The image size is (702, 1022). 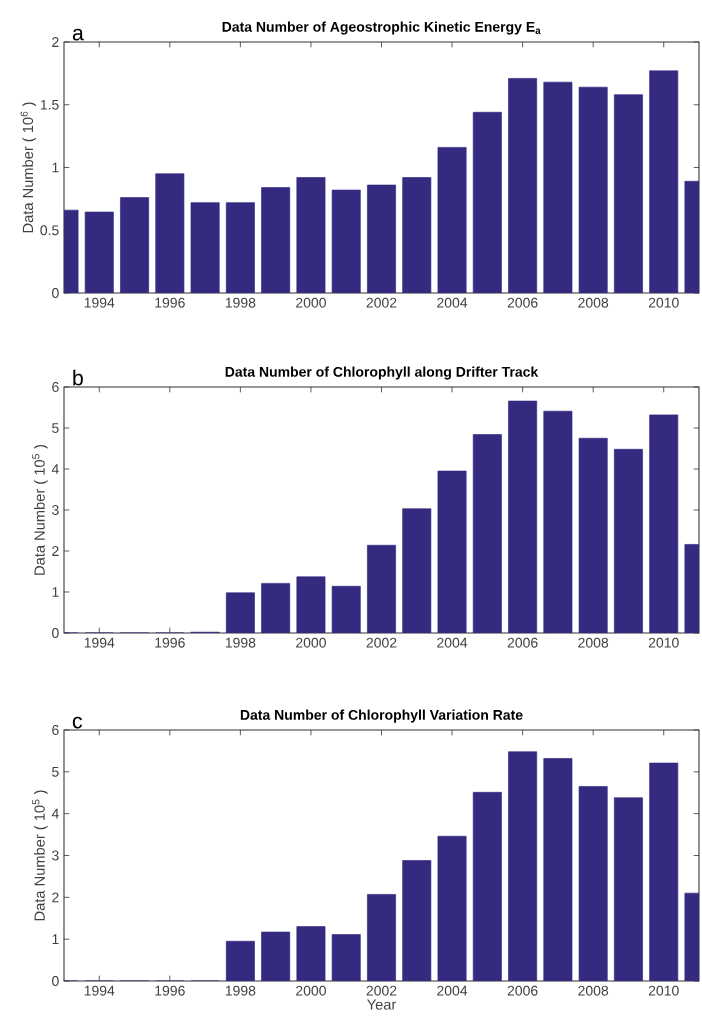 What do you see at coordinates (49, 230) in the screenshot?
I see `y-tick-label: 0.5` at bounding box center [49, 230].